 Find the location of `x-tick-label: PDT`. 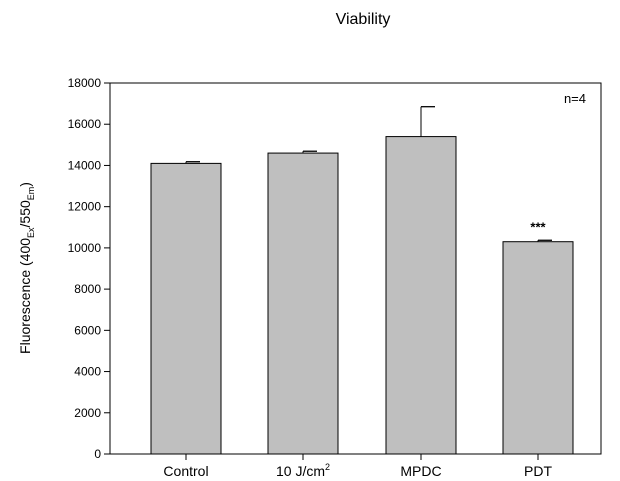

x-tick-label: PDT is located at coordinates (538, 471).